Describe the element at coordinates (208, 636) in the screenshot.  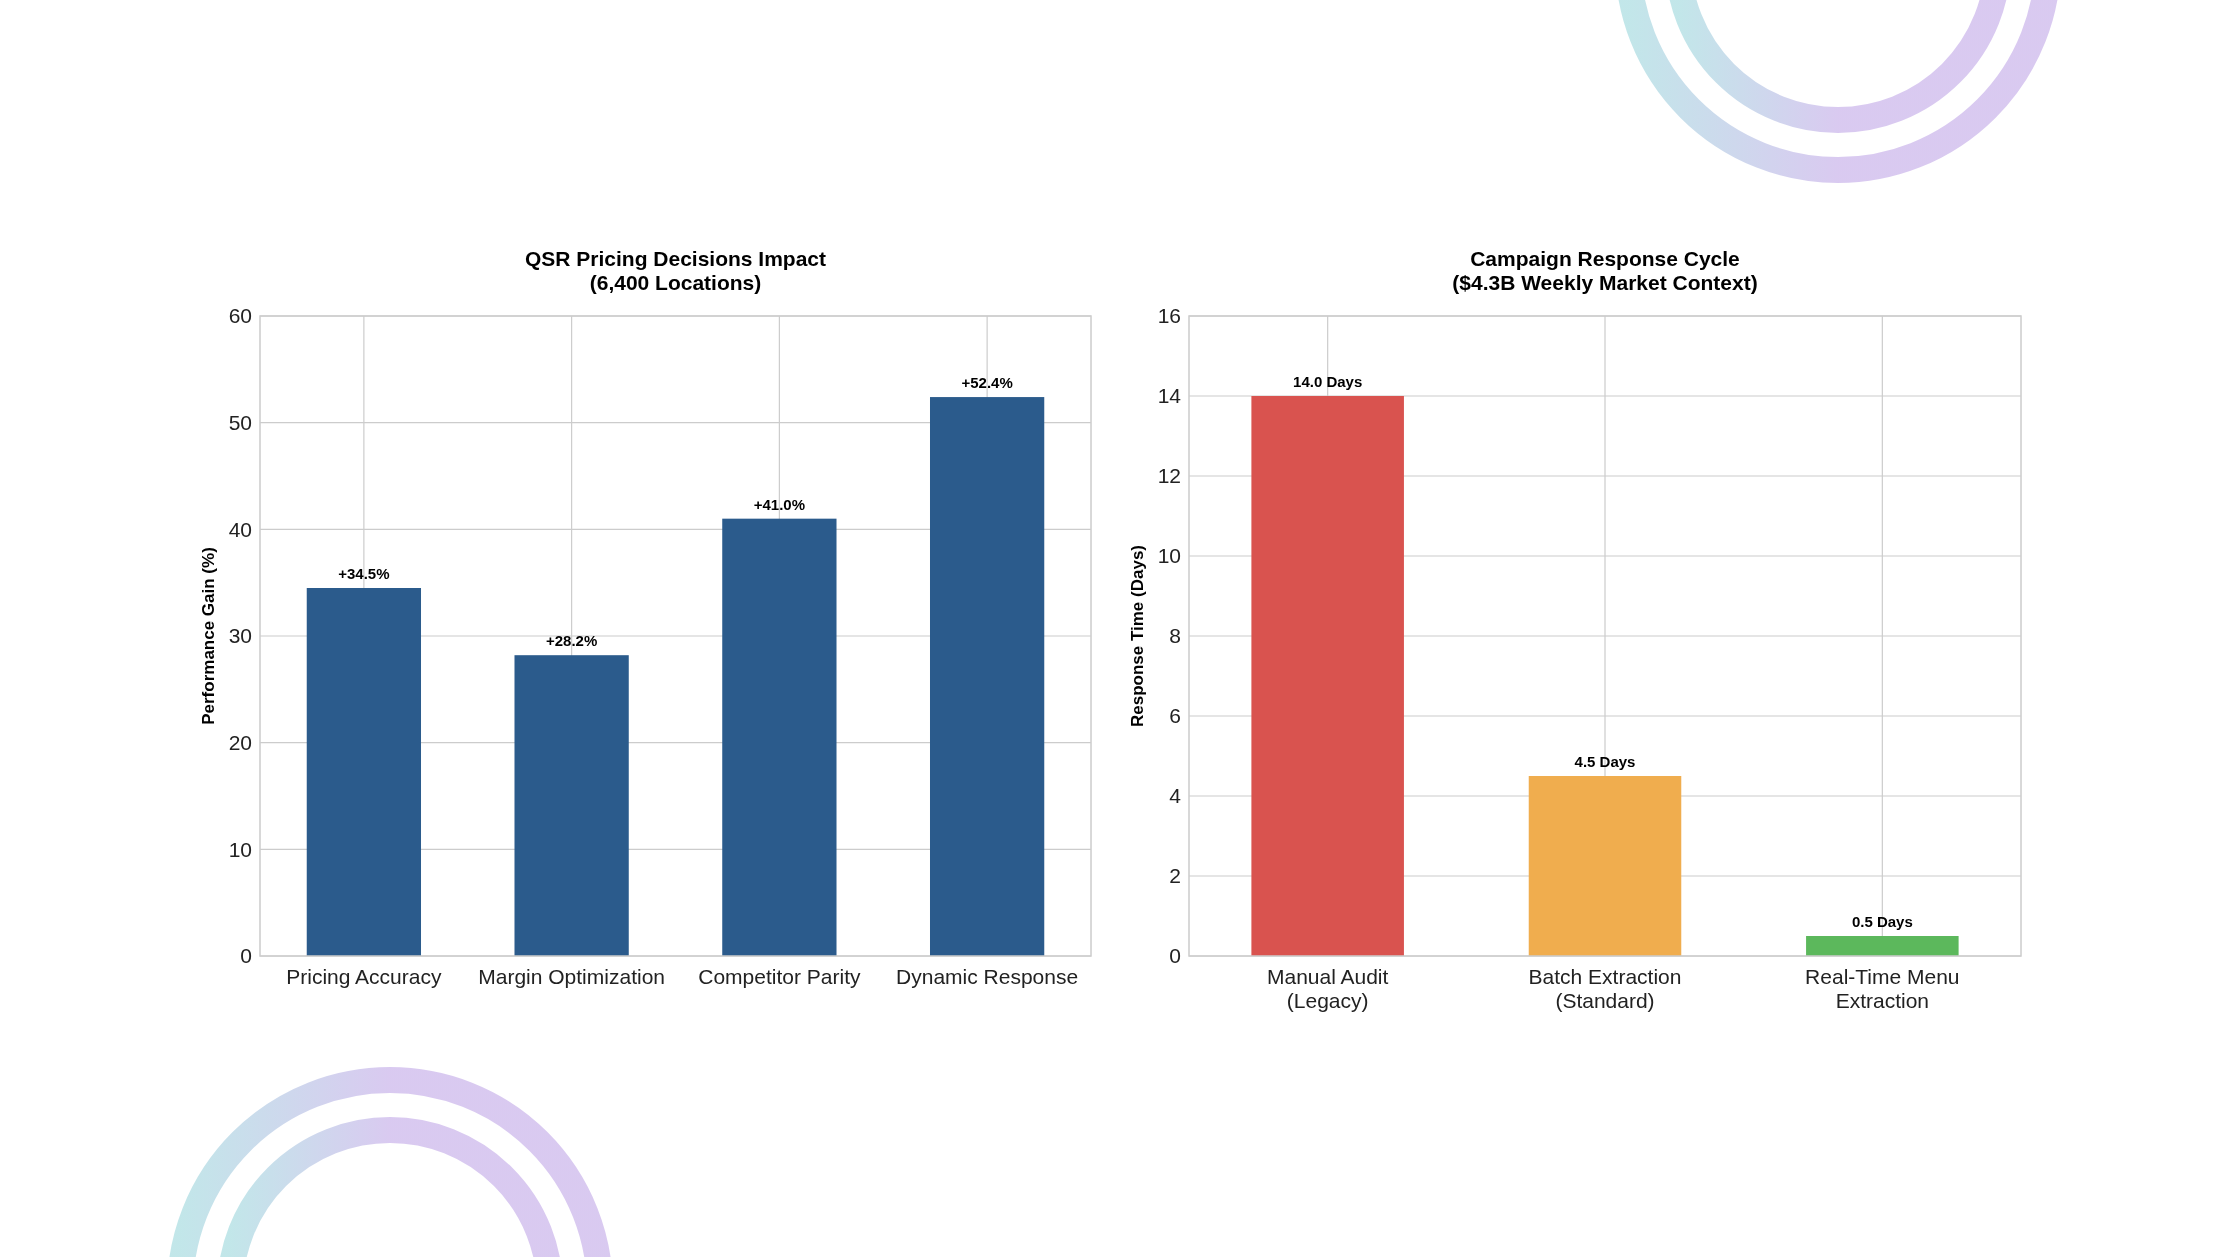
I see `y-axis-title: Performance Gain (%)` at that location.